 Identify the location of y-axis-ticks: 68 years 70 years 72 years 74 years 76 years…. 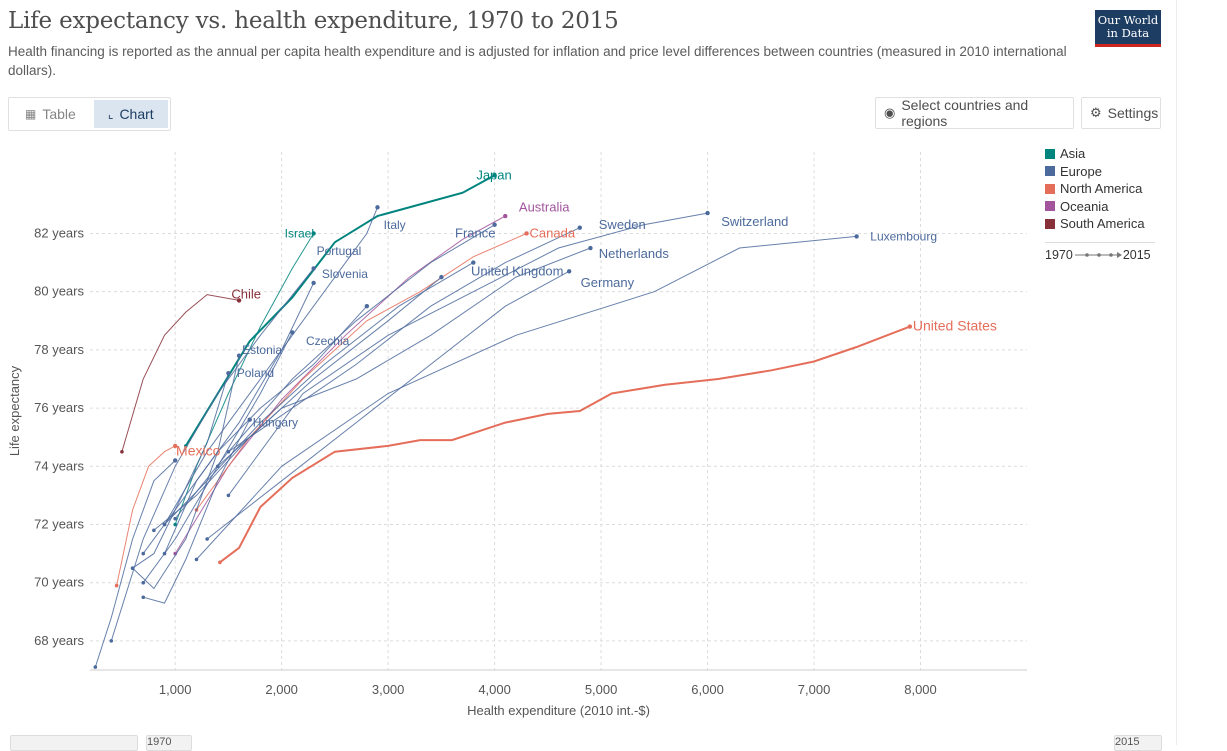
(59, 436).